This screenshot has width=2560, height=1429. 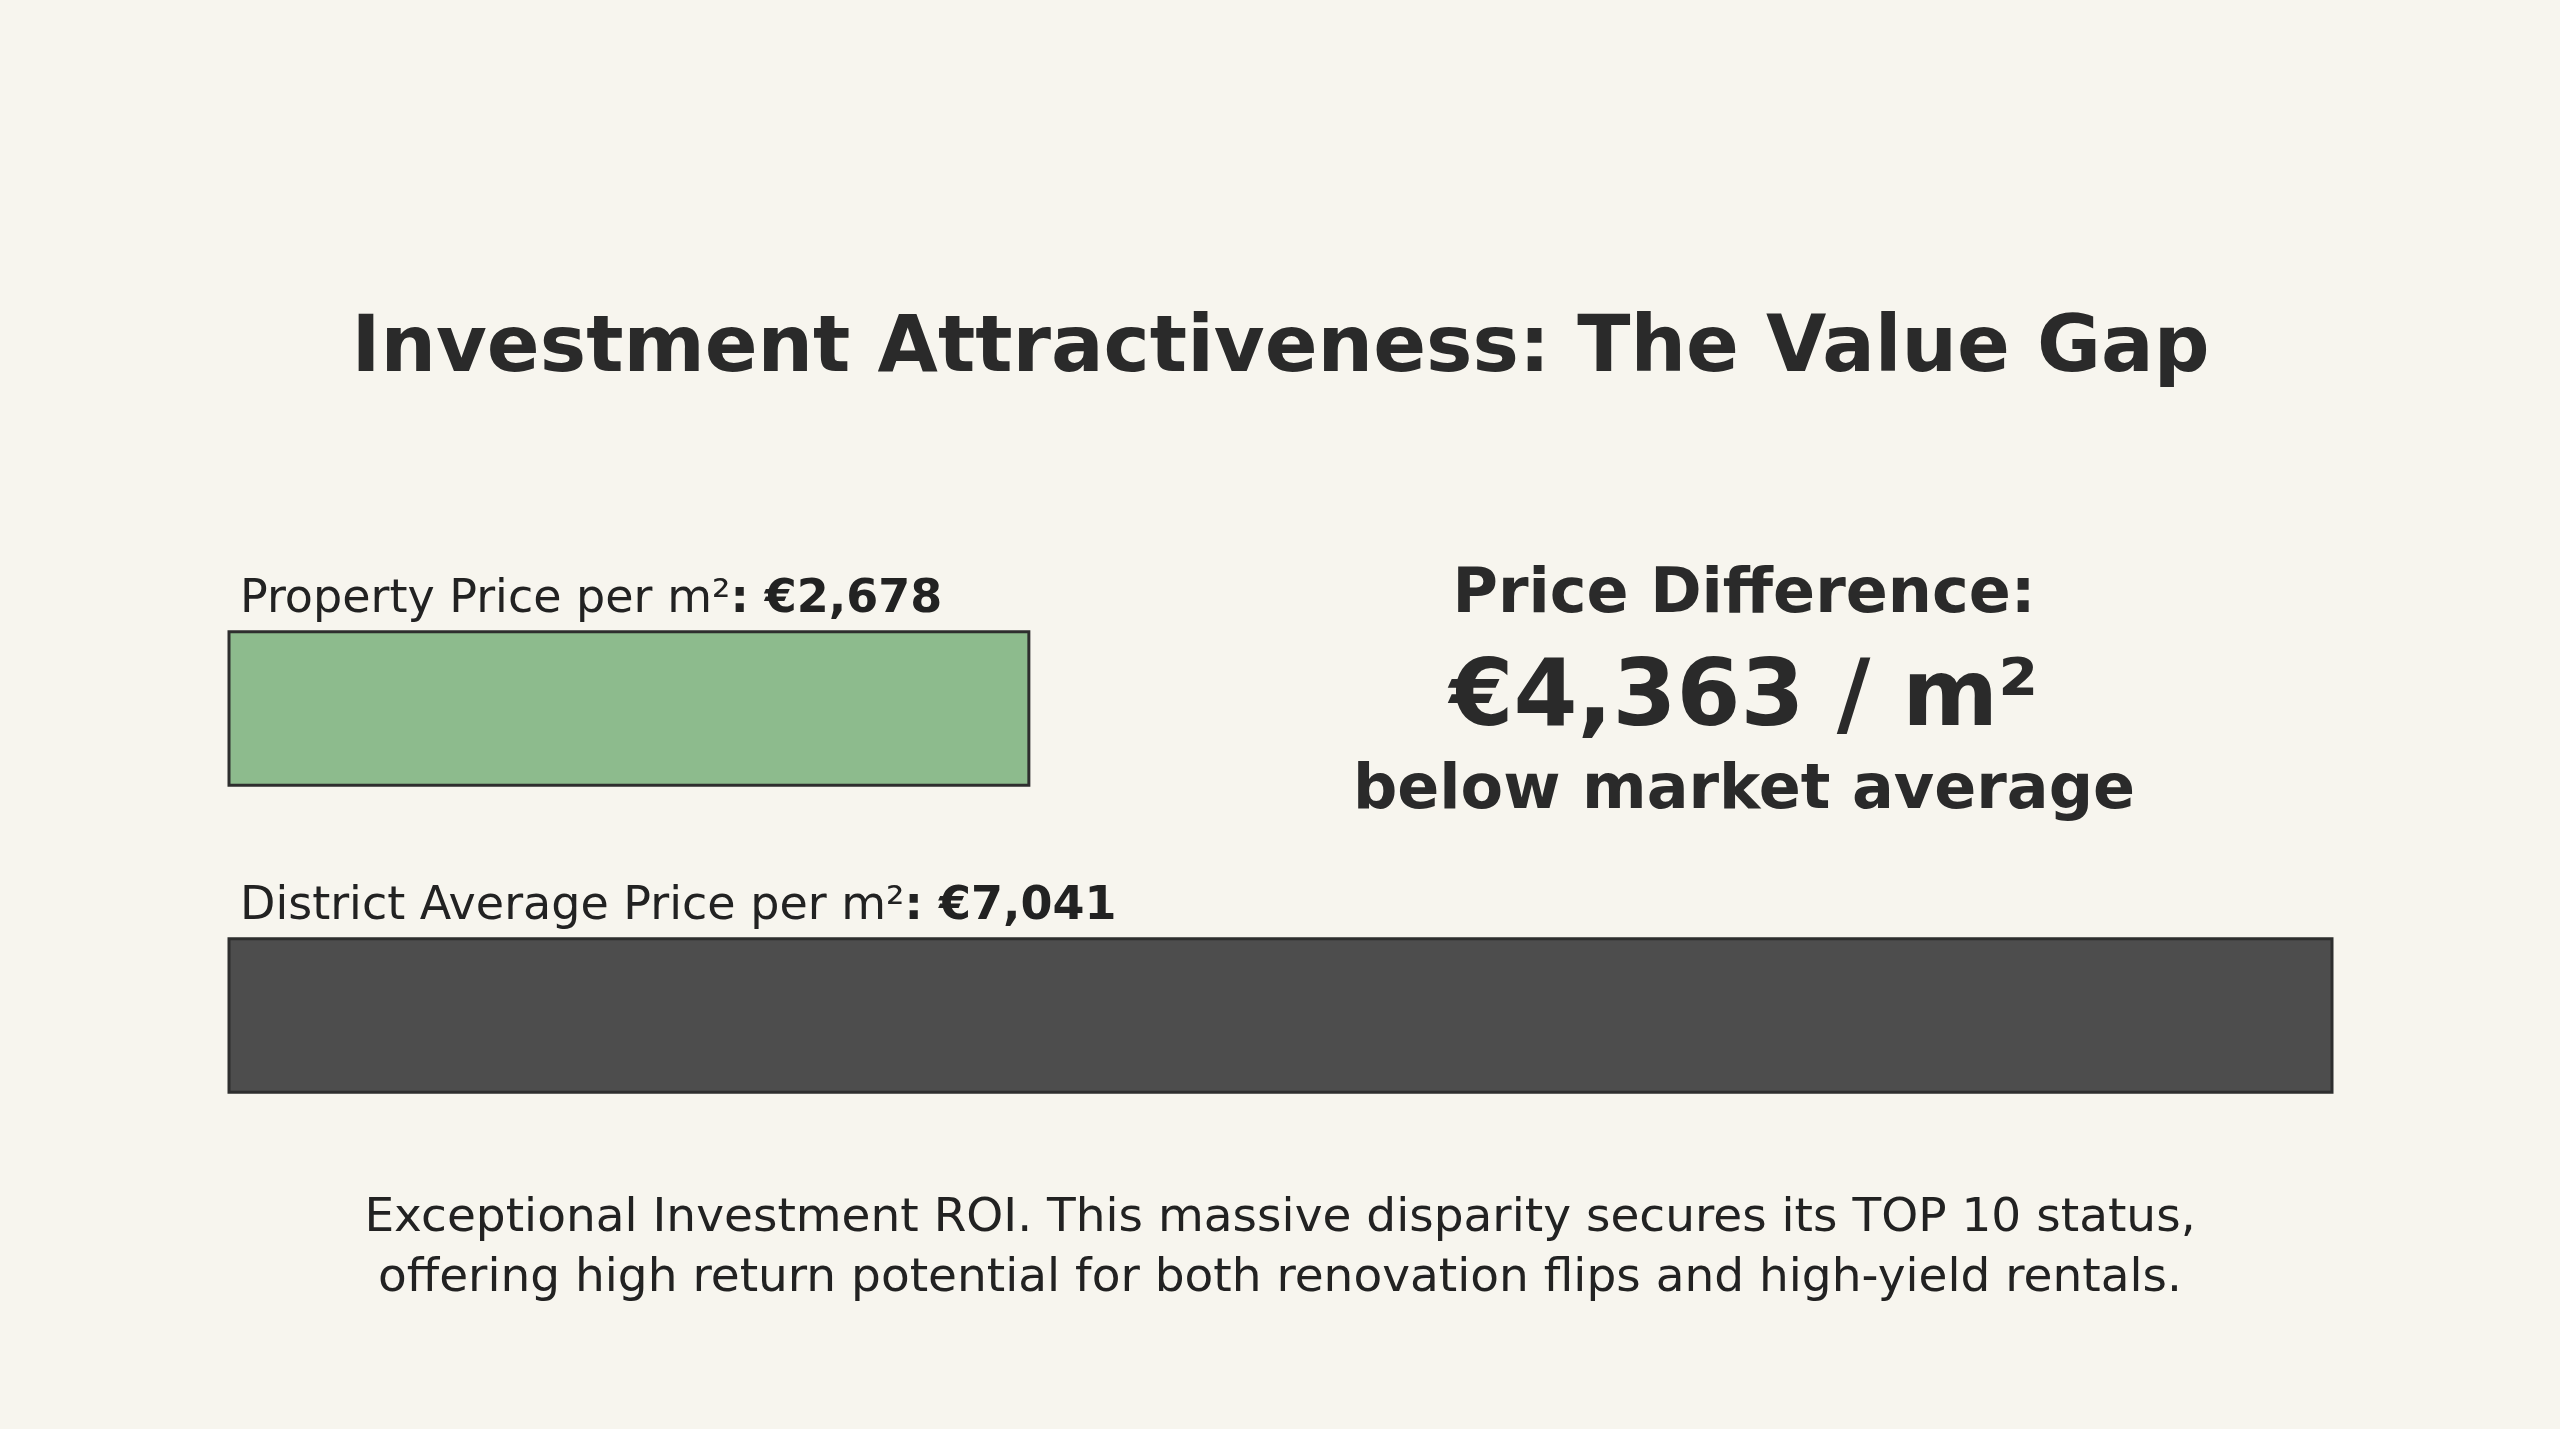 What do you see at coordinates (1280, 344) in the screenshot?
I see `chart-title: Investment Attractiveness: The Value Gap` at bounding box center [1280, 344].